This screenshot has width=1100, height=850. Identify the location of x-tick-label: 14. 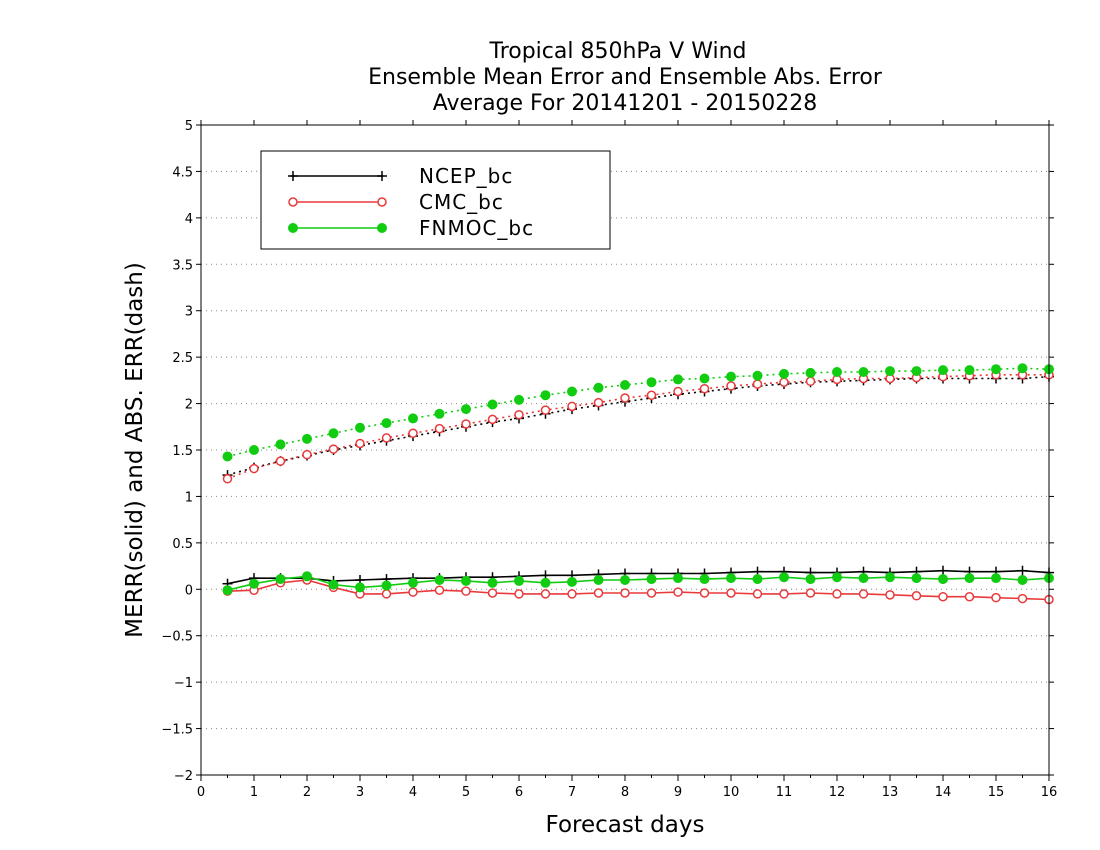
(943, 792).